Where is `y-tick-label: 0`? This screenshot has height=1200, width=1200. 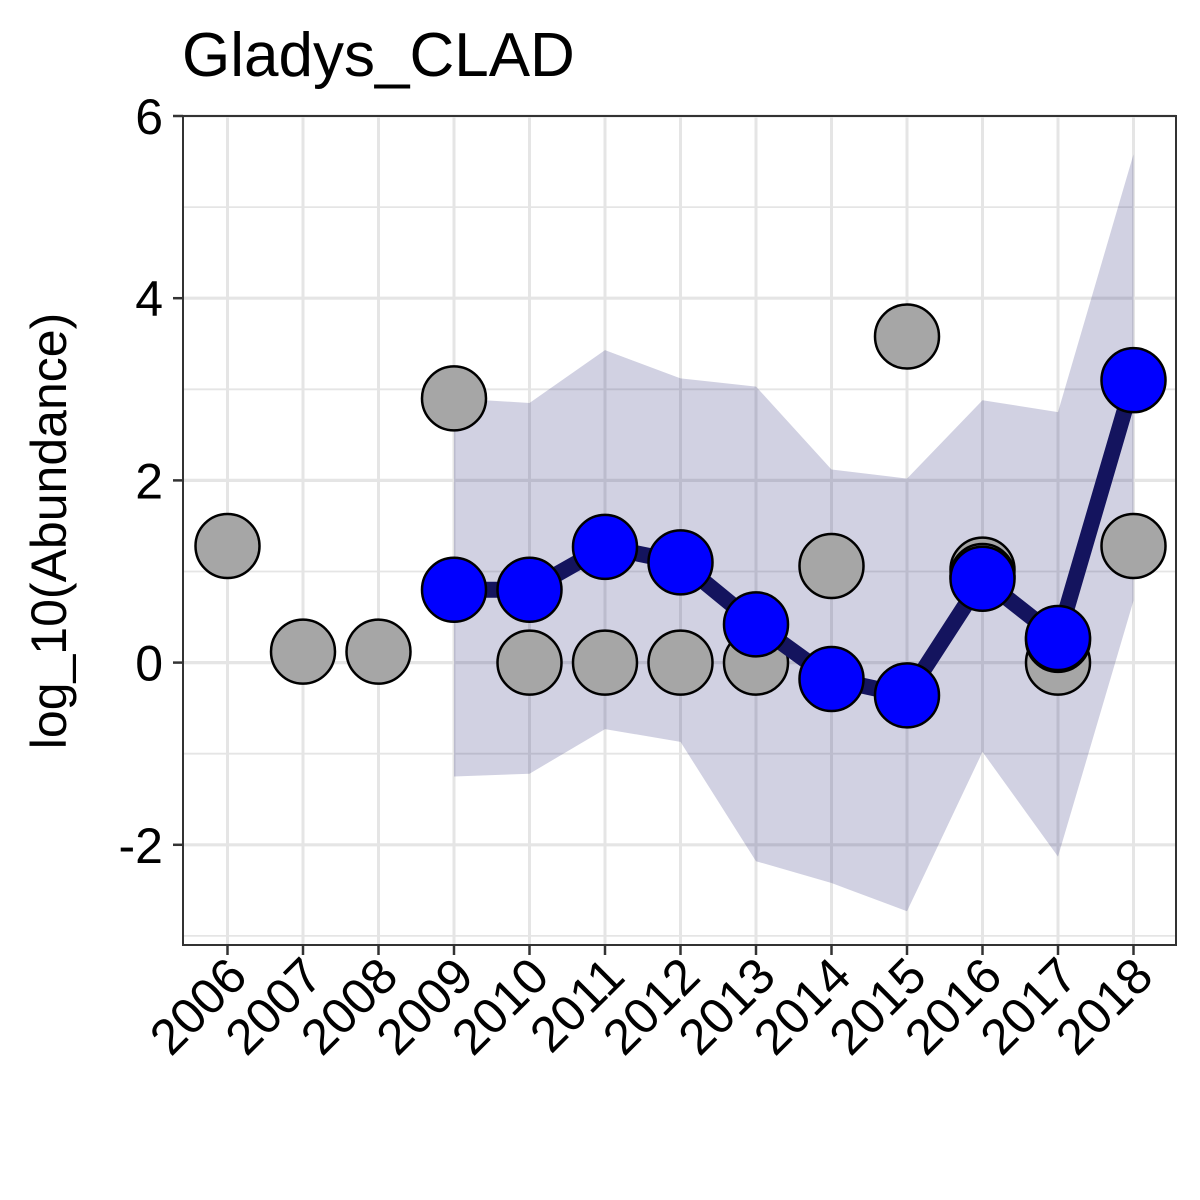
y-tick-label: 0 is located at coordinates (149, 664).